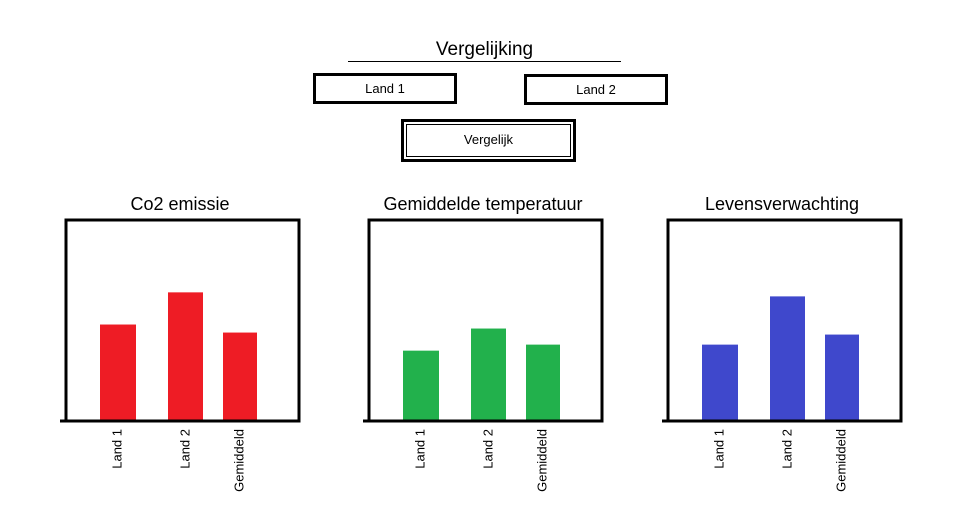 The width and height of the screenshot is (980, 512). I want to click on land2-field, so click(596, 89).